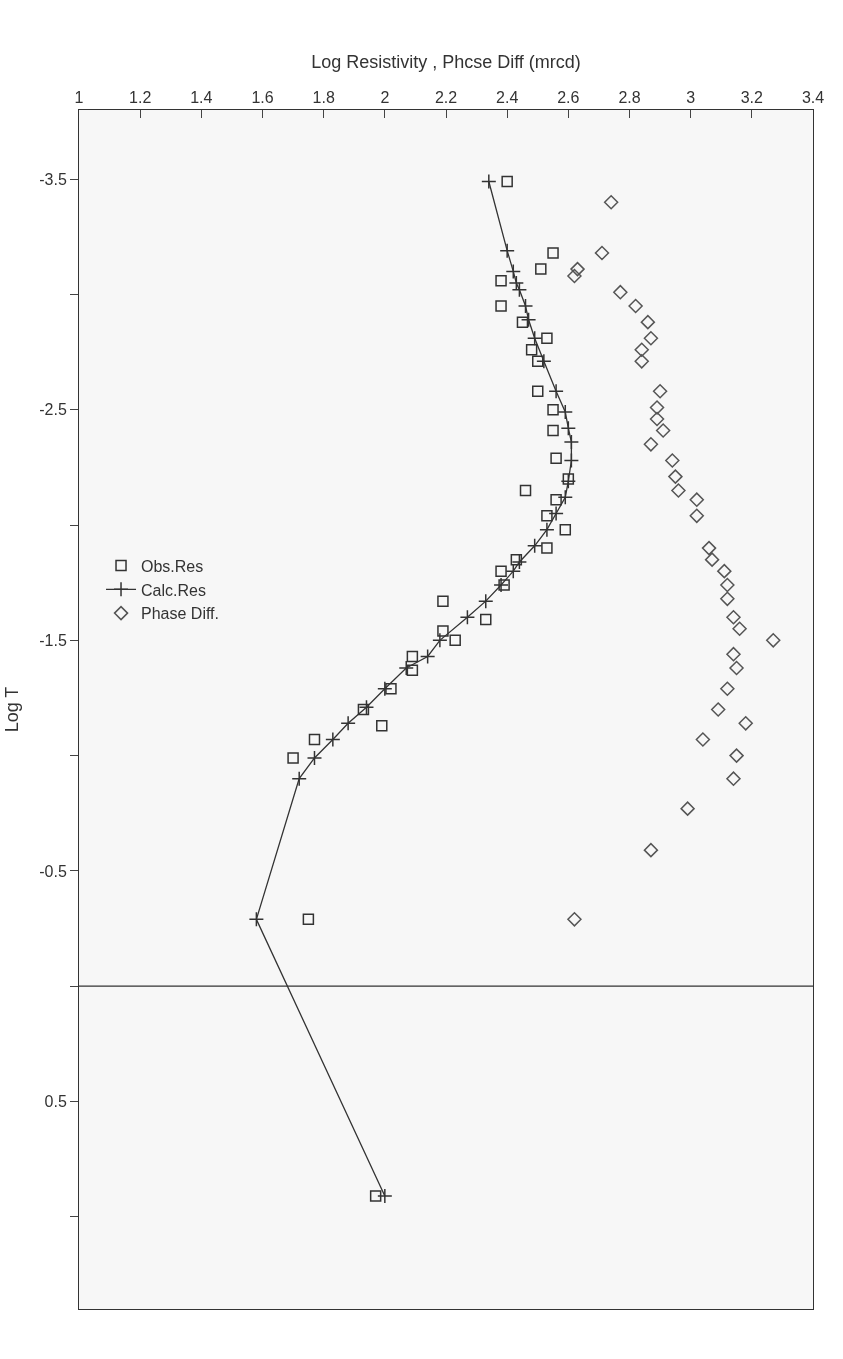  I want to click on x-tick-label: 2.4, so click(507, 97).